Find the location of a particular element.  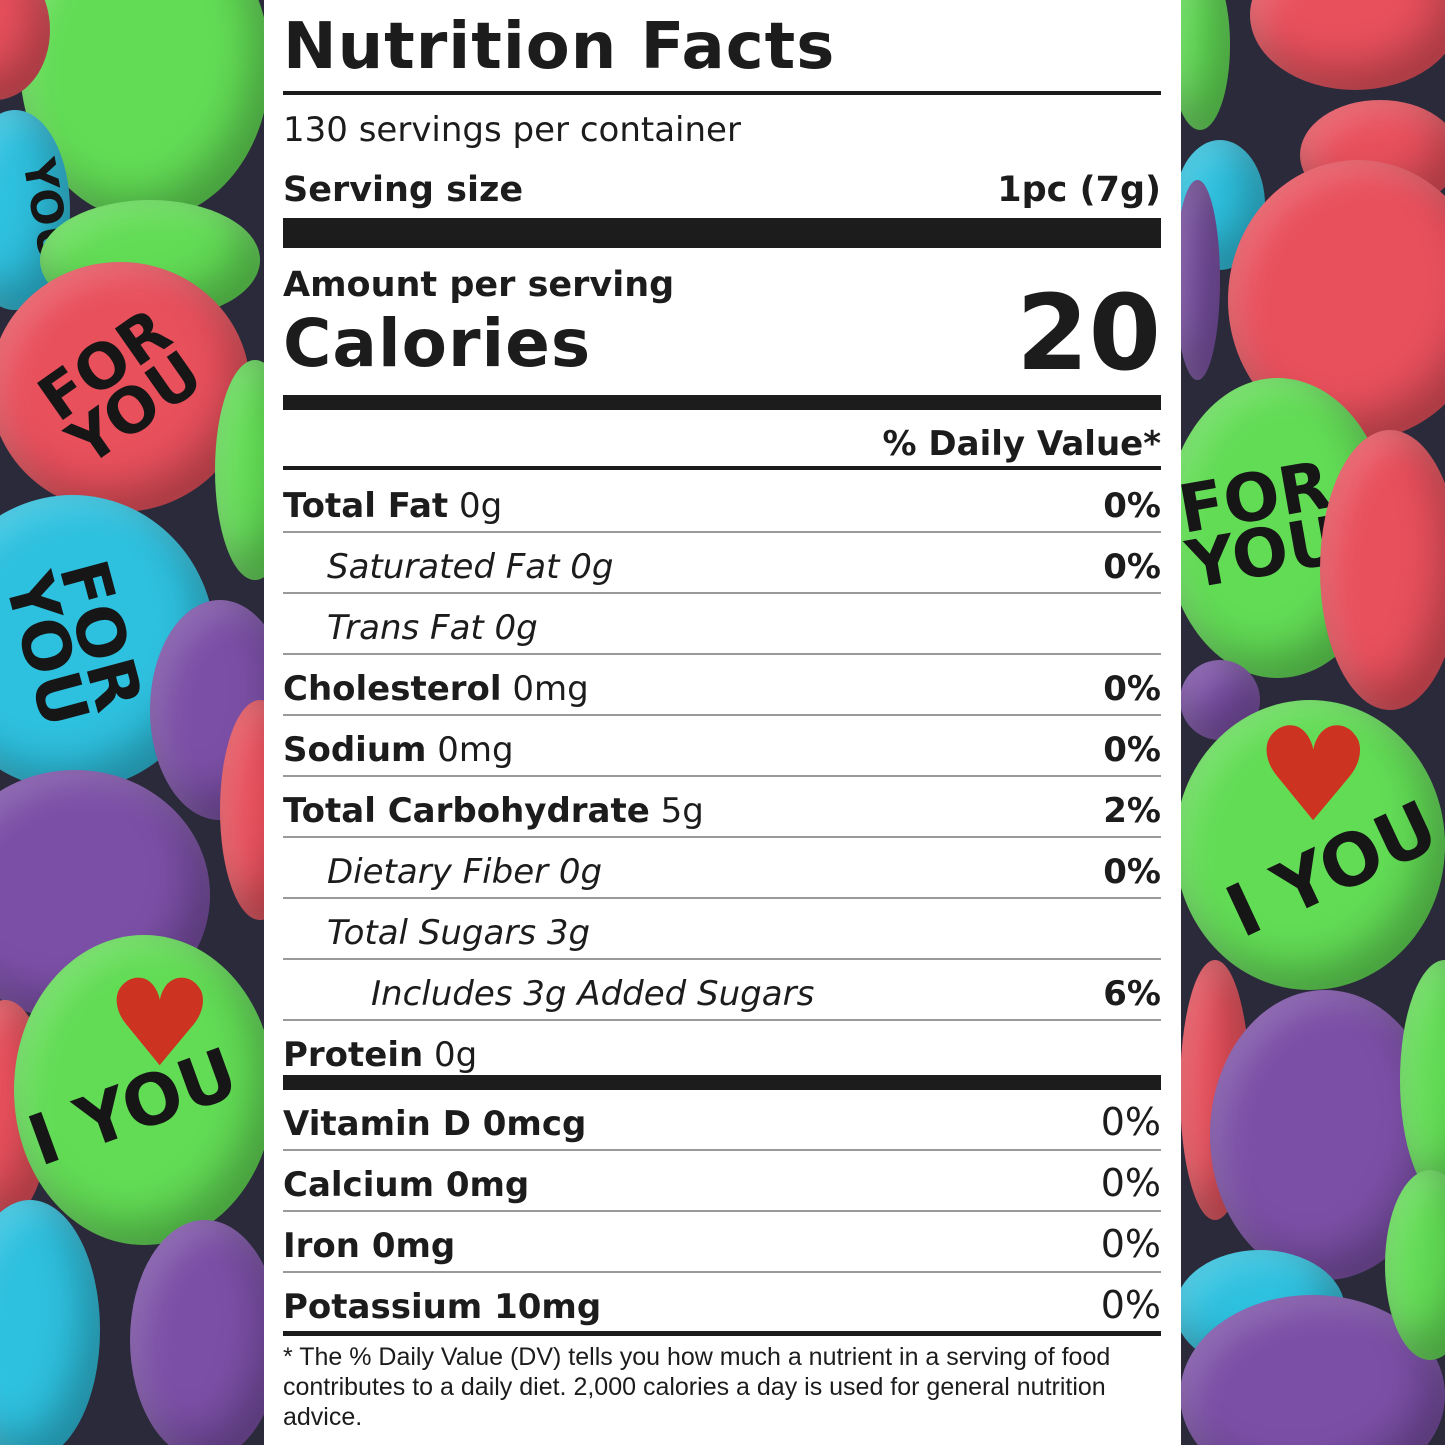

servings-per-container: 130 servings per container is located at coordinates (512, 130).